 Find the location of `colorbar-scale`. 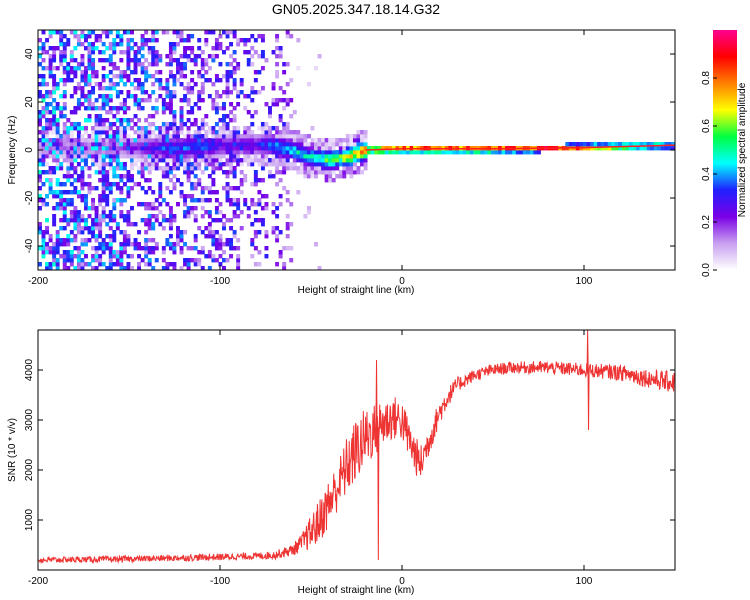

colorbar-scale is located at coordinates (725, 150).